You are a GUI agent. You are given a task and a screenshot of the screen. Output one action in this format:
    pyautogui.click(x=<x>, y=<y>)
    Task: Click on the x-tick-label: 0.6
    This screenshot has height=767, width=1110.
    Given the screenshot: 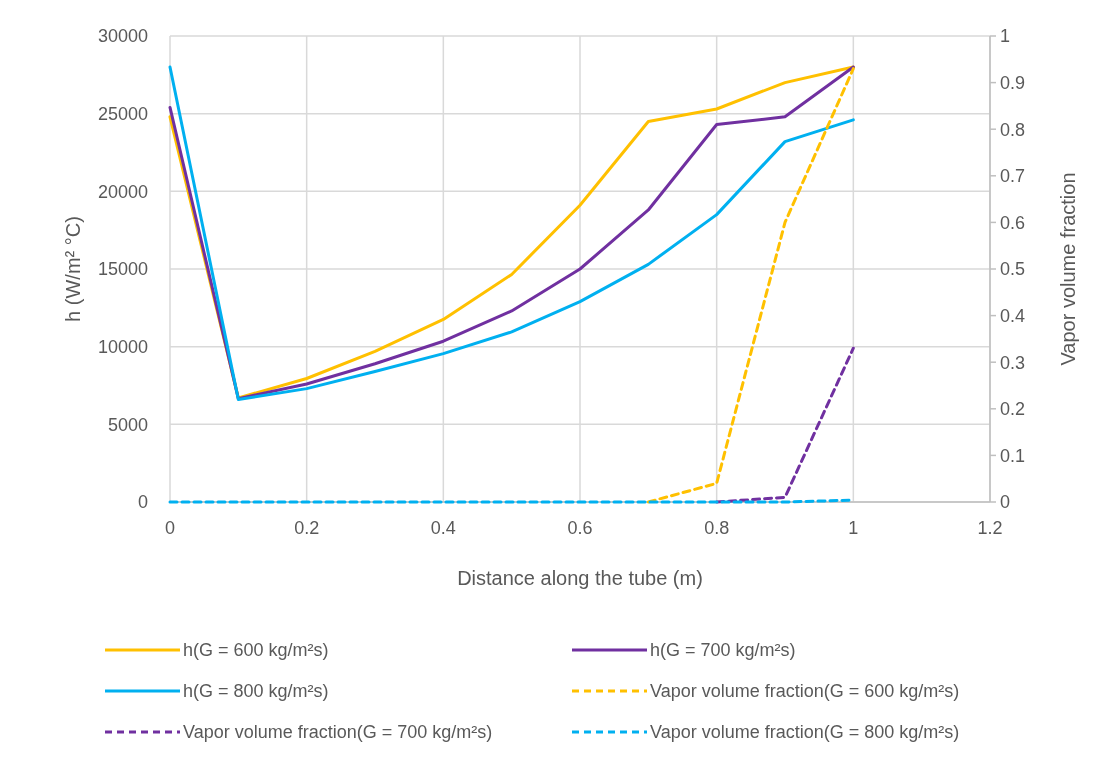 What is the action you would take?
    pyautogui.click(x=580, y=528)
    